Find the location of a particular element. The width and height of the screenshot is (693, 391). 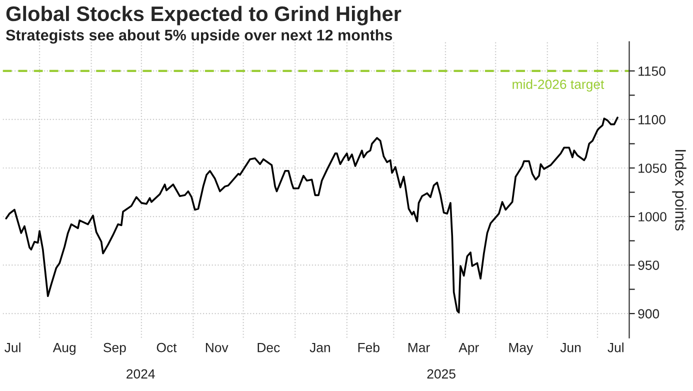

chart-subtitle: Strategists see about 5% upside over next 12 months is located at coordinates (199, 36).